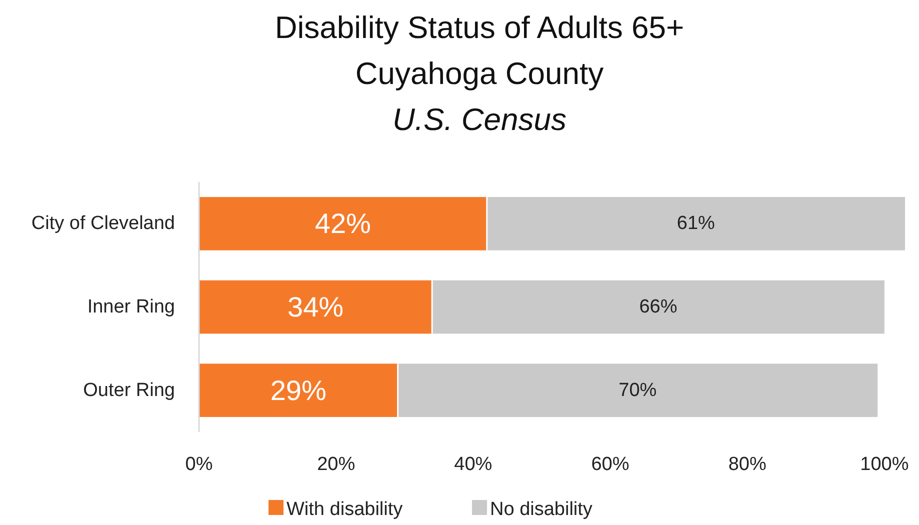  I want to click on data-label: 70%, so click(637, 390).